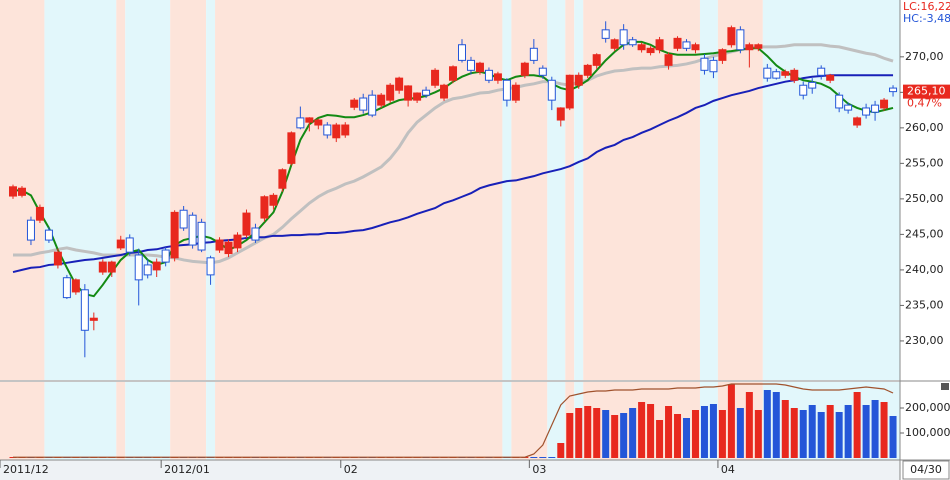  I want to click on y-tick-label: 250,00, so click(924, 198).